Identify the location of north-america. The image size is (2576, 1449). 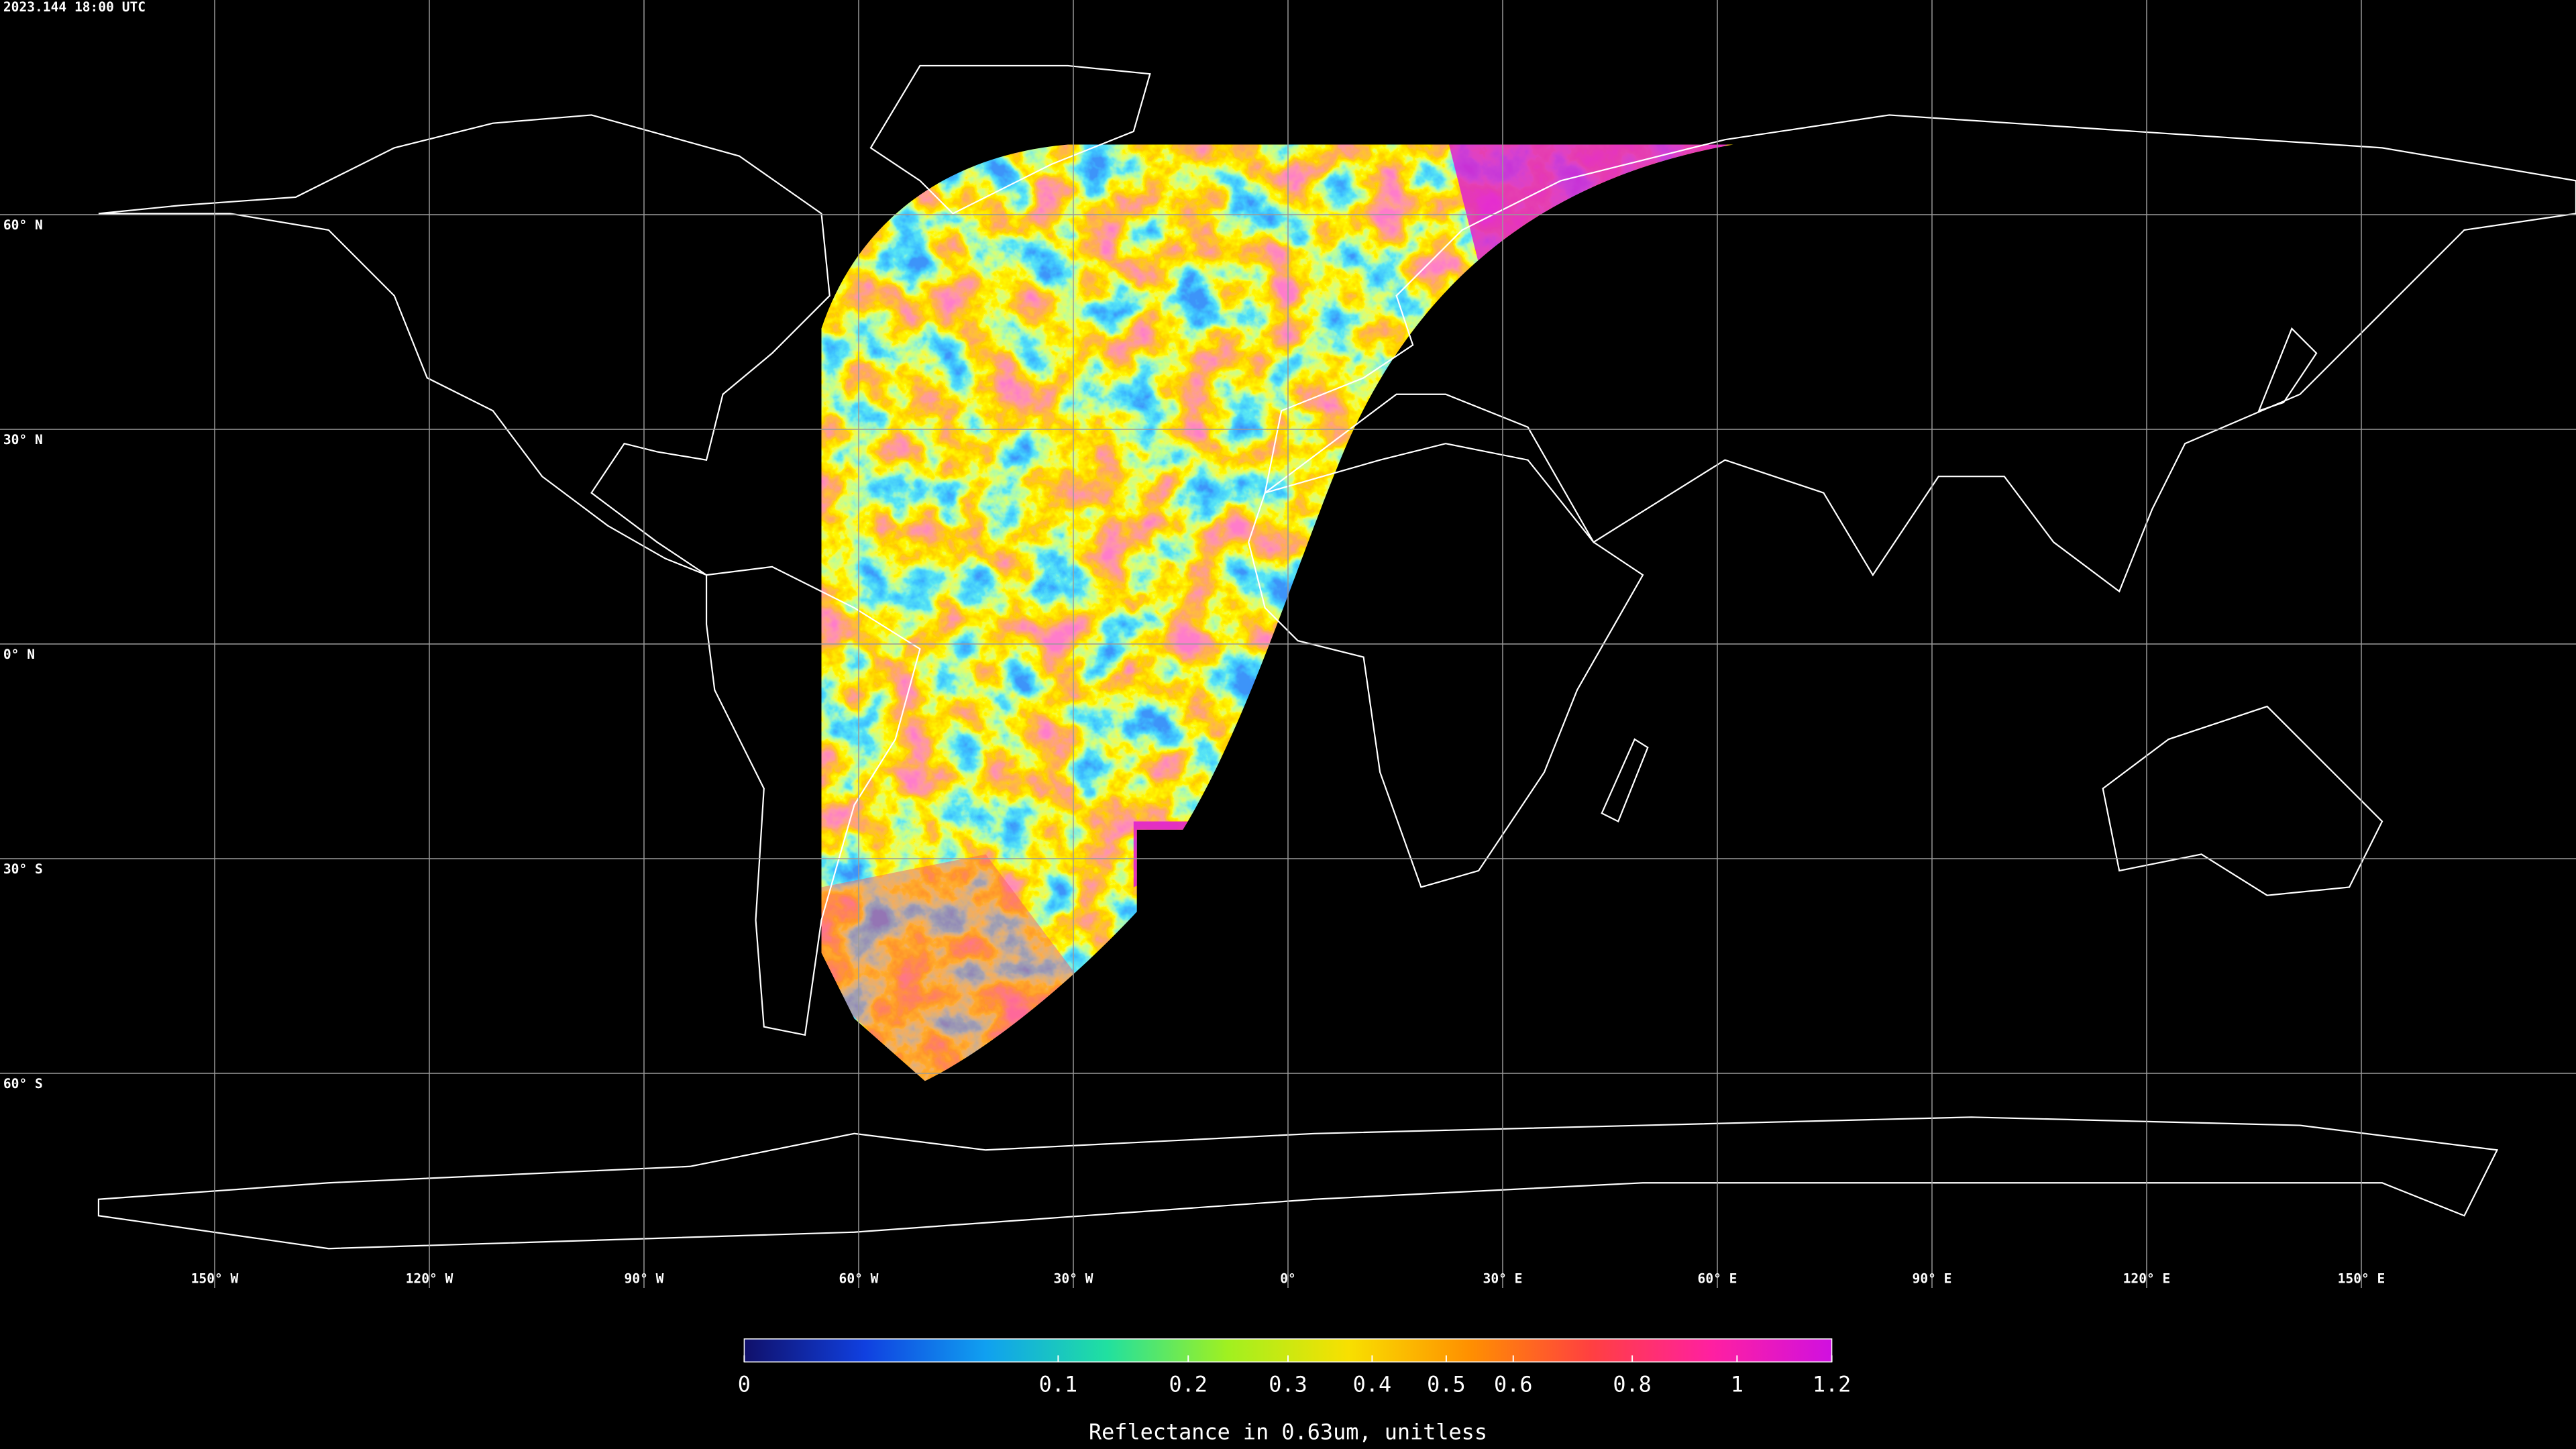
(464, 345).